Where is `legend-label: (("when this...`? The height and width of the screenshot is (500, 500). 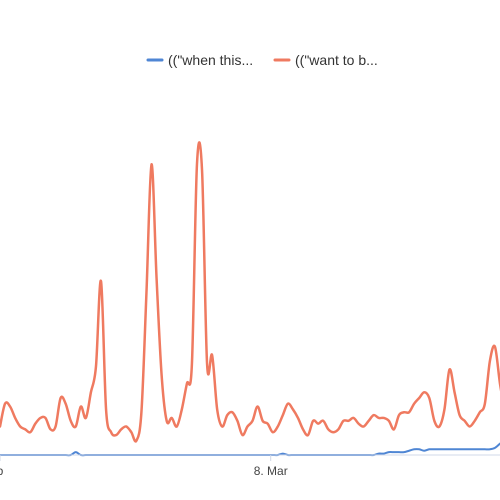
legend-label: (("when this... is located at coordinates (210, 60).